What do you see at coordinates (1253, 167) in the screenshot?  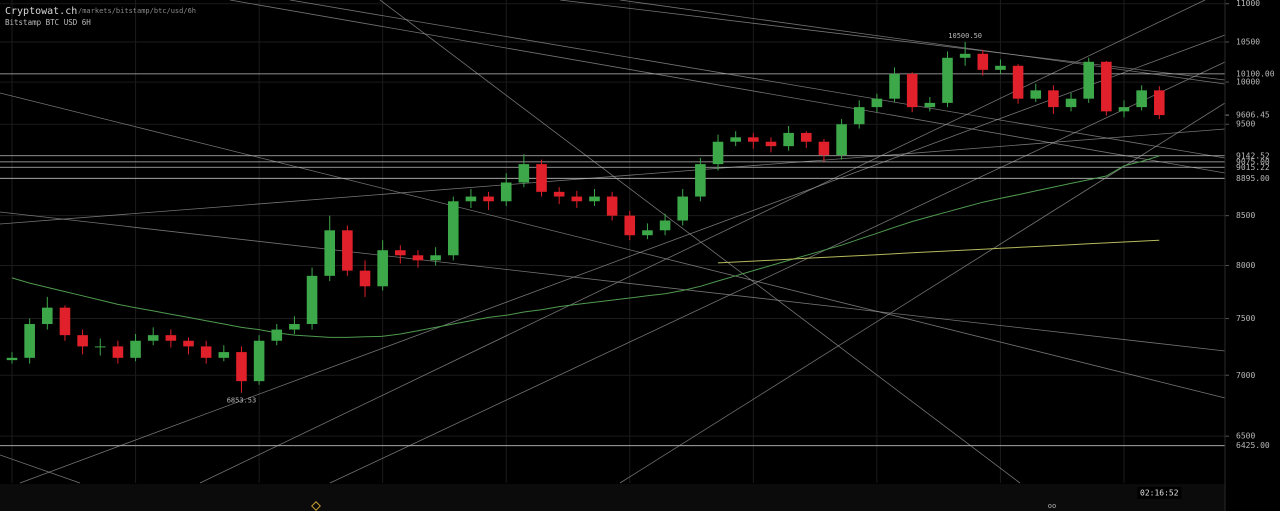 I see `level-label: 9015.22` at bounding box center [1253, 167].